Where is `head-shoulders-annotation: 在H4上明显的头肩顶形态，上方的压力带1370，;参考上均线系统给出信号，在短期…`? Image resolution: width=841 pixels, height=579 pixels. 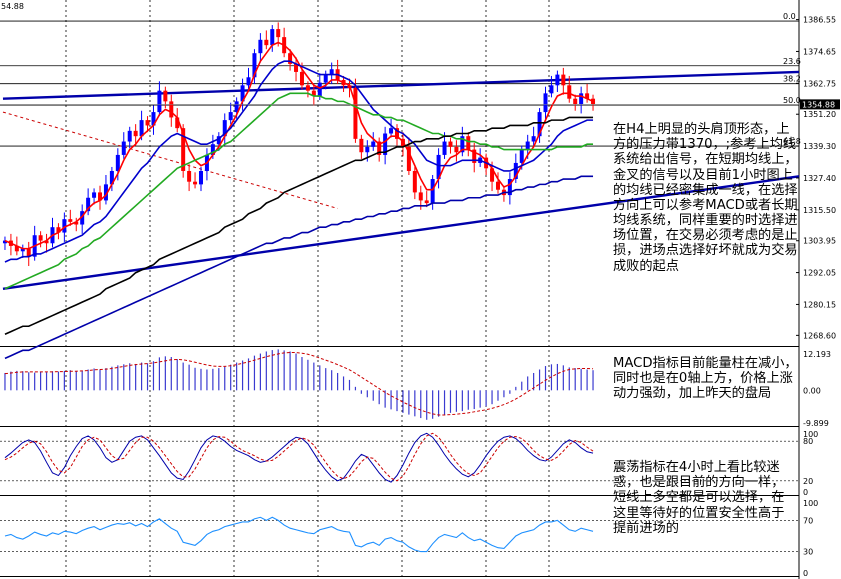
head-shoulders-annotation: 在H4上明显的头肩顶形态，上方的压力带1370，;参考上均线系统给出信号，在短期… is located at coordinates (705, 198).